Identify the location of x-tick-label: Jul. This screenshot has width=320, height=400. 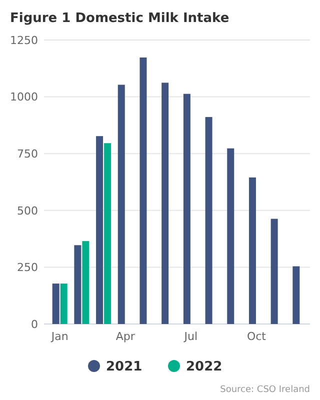
(190, 336).